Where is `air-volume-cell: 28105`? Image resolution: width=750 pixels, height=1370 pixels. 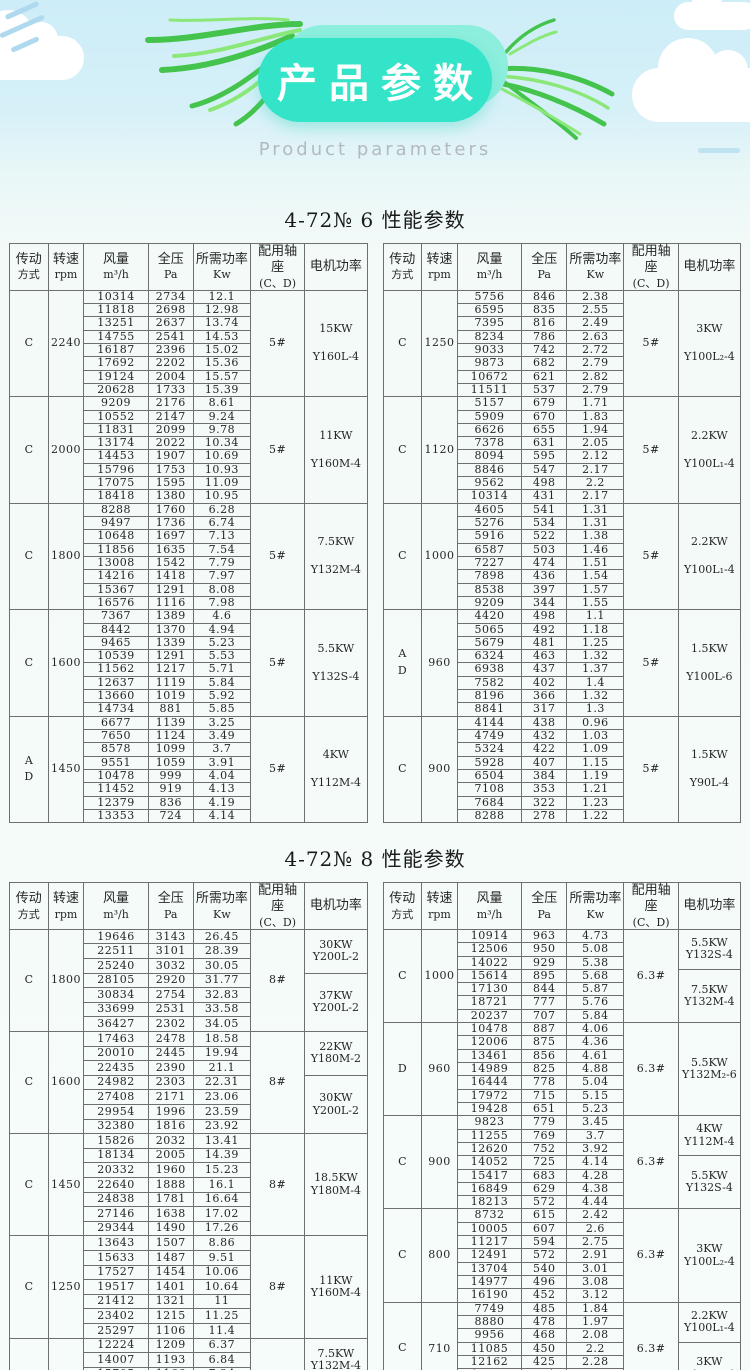
air-volume-cell: 28105 is located at coordinates (116, 980).